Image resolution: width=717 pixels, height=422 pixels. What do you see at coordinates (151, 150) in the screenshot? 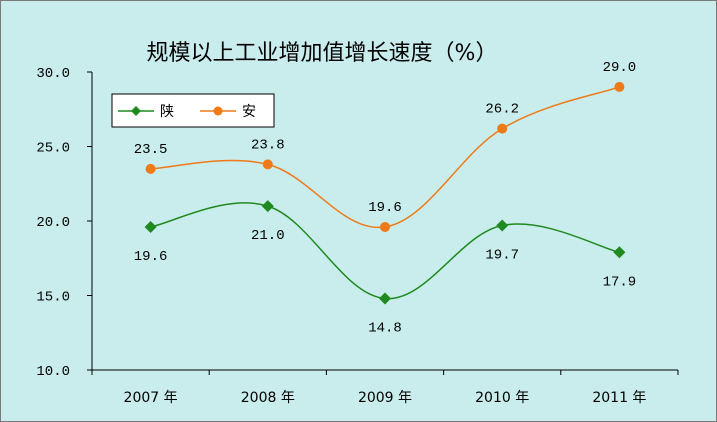
I see `data-label: 23.5` at bounding box center [151, 150].